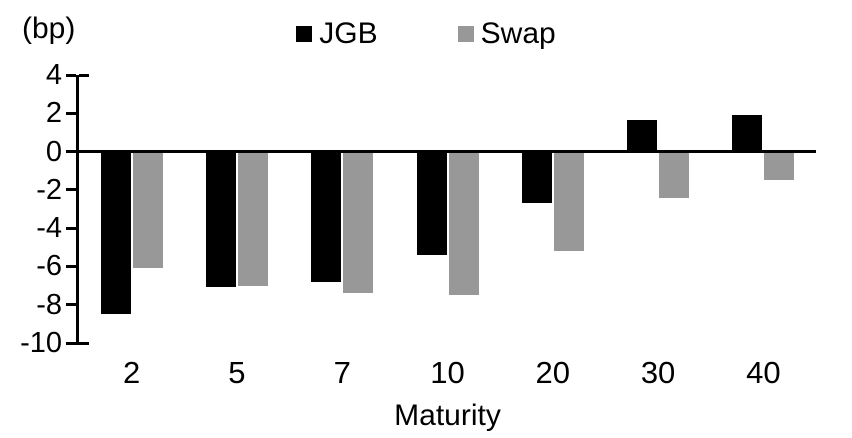 The width and height of the screenshot is (852, 438). Describe the element at coordinates (49, 189) in the screenshot. I see `y-tick-label: -2` at that location.